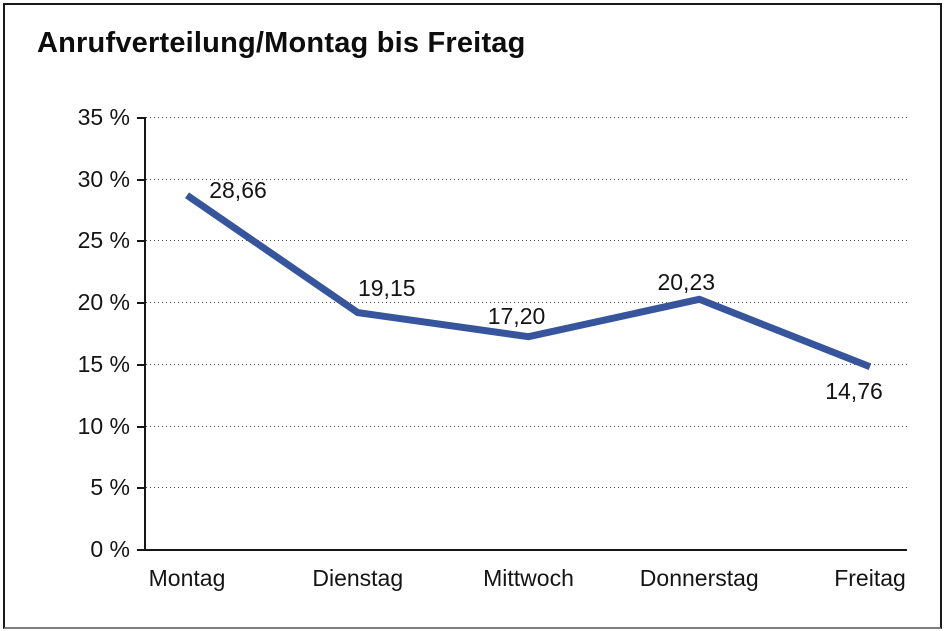 The height and width of the screenshot is (631, 945). I want to click on y-axis-label: 35 %, so click(103, 117).